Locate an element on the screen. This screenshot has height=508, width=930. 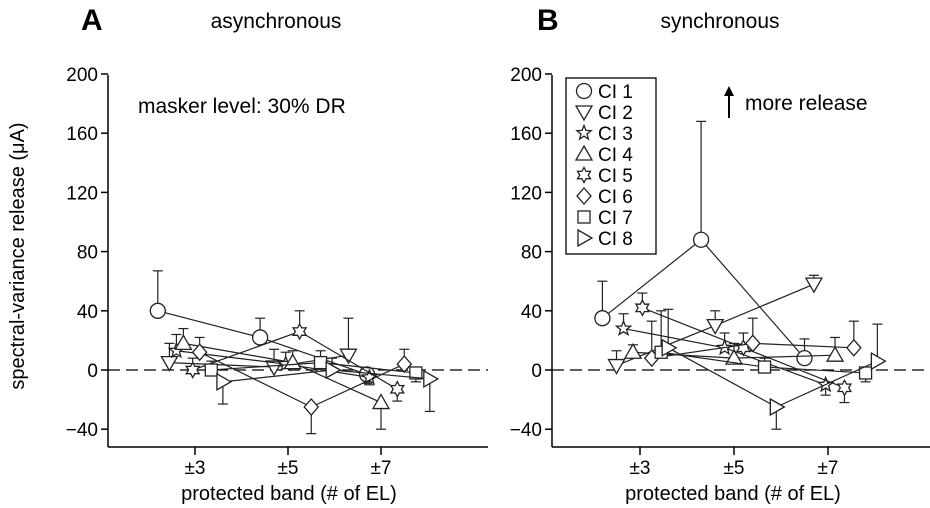
panel-a-annotation: masker level: 30% DR is located at coordinates (242, 106).